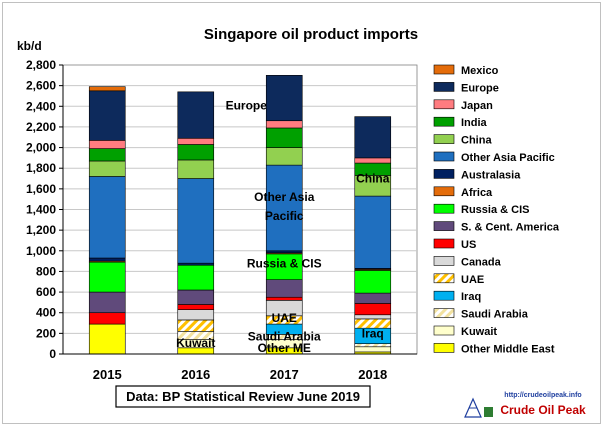 The width and height of the screenshot is (603, 426). I want to click on legend-item-australasia: Australasia, so click(477, 175).